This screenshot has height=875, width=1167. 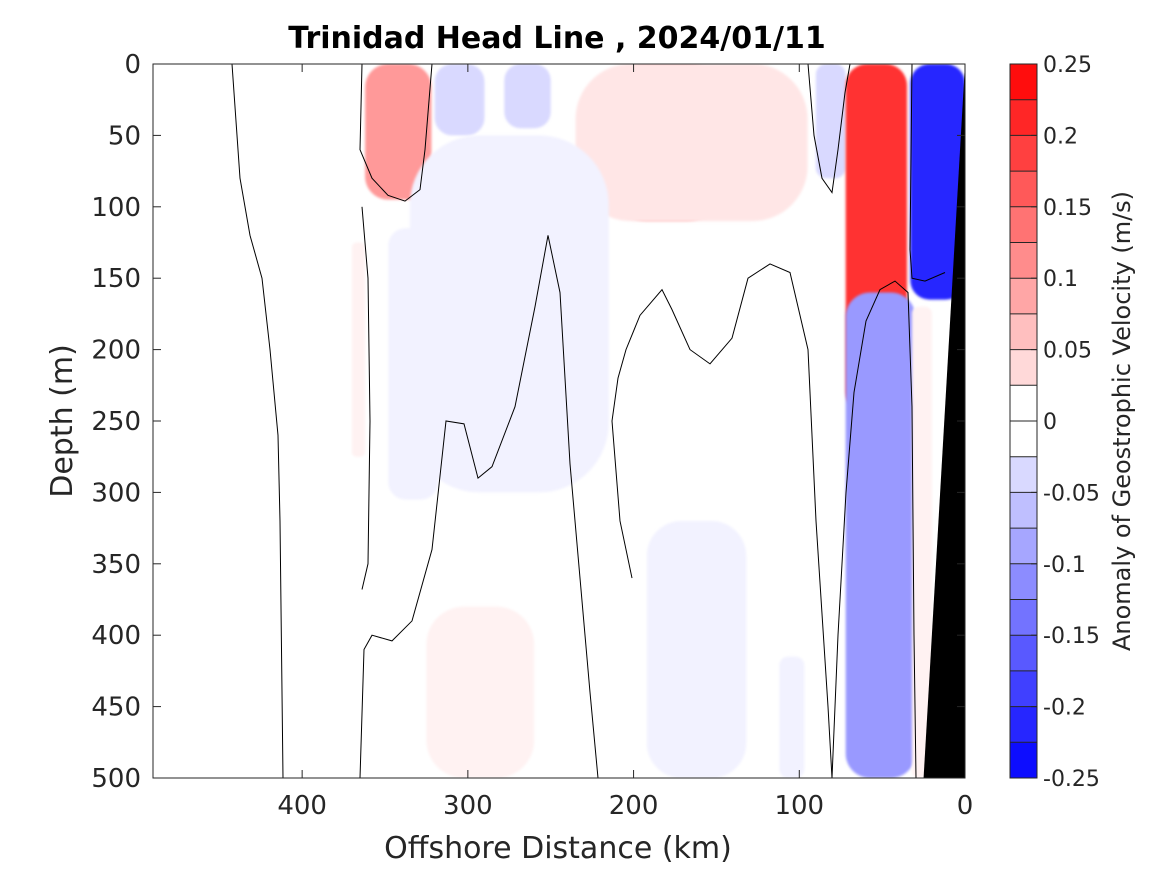 I want to click on x-tick-label: 400, so click(x=302, y=806).